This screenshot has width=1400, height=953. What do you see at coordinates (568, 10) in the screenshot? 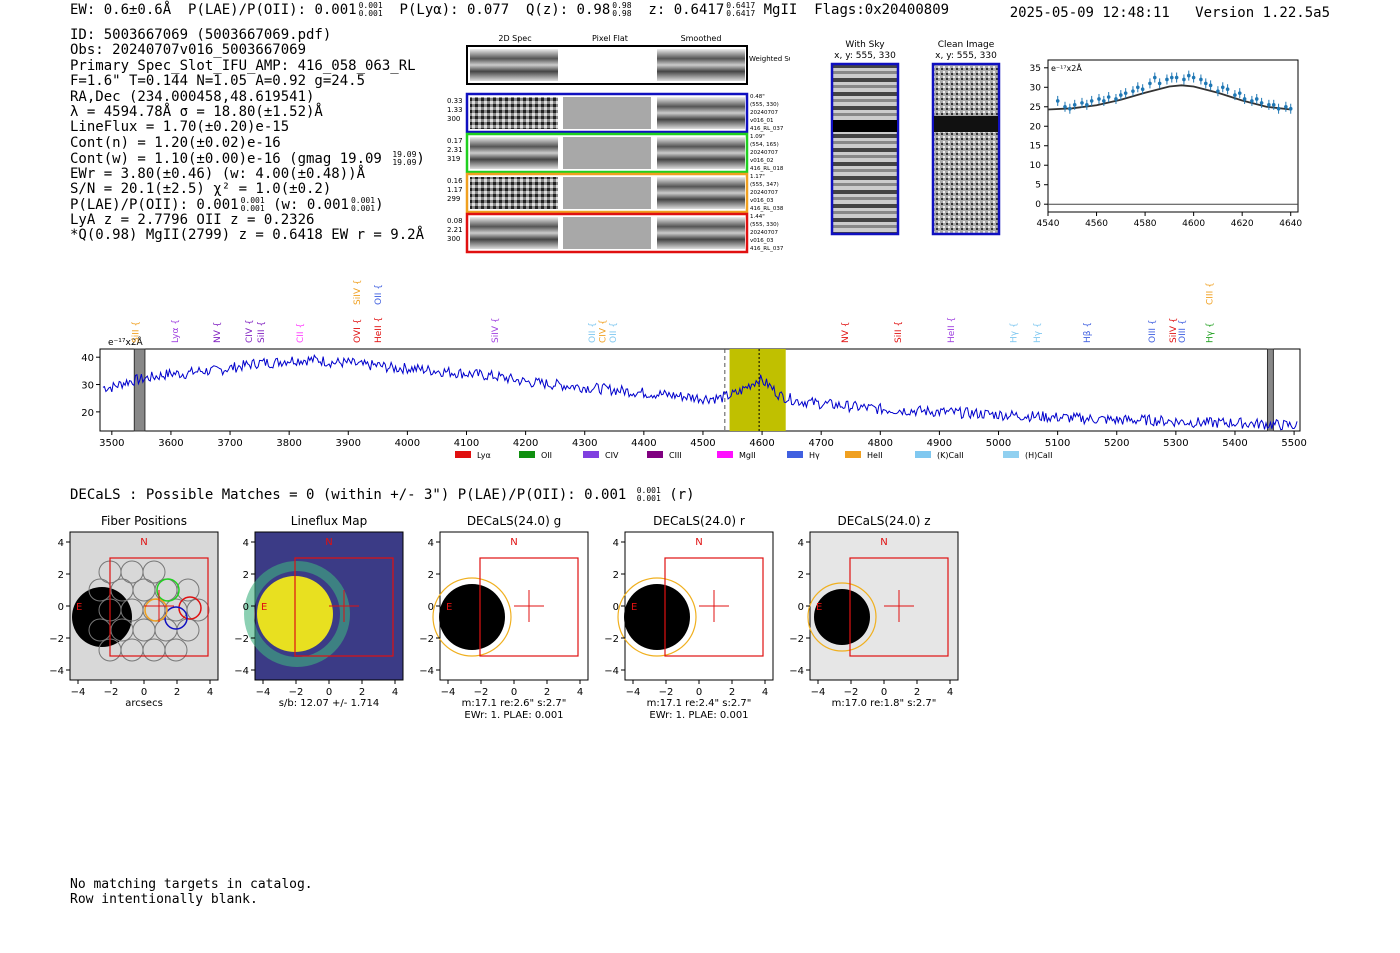
I see `qz-value: Q(z): 0.98` at bounding box center [568, 10].